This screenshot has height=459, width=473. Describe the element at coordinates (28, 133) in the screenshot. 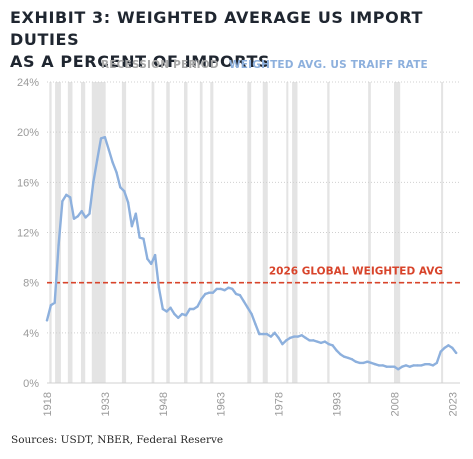

I see `y-tick-label-5: 20%` at that location.